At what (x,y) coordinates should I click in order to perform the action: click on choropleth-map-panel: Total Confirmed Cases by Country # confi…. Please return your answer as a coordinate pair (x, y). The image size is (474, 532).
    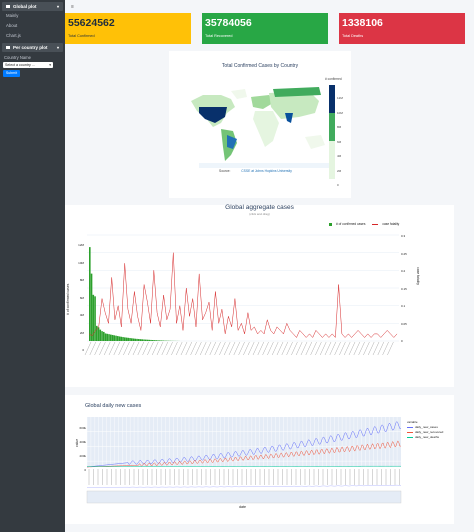
    Looking at the image, I should click on (260, 124).